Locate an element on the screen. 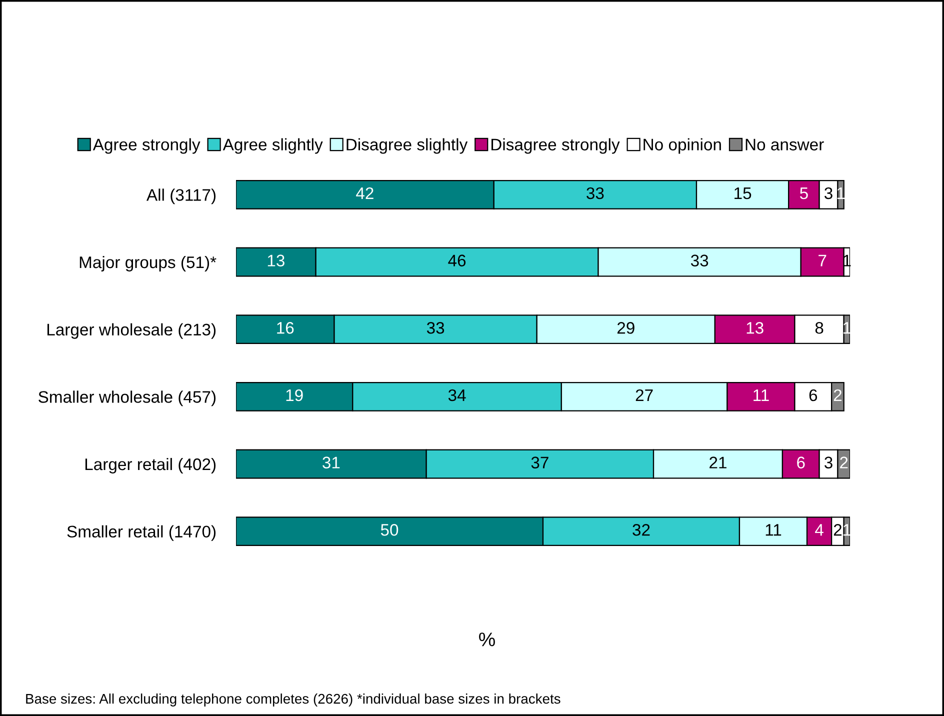 The image size is (944, 716). data-label: 21 is located at coordinates (718, 462).